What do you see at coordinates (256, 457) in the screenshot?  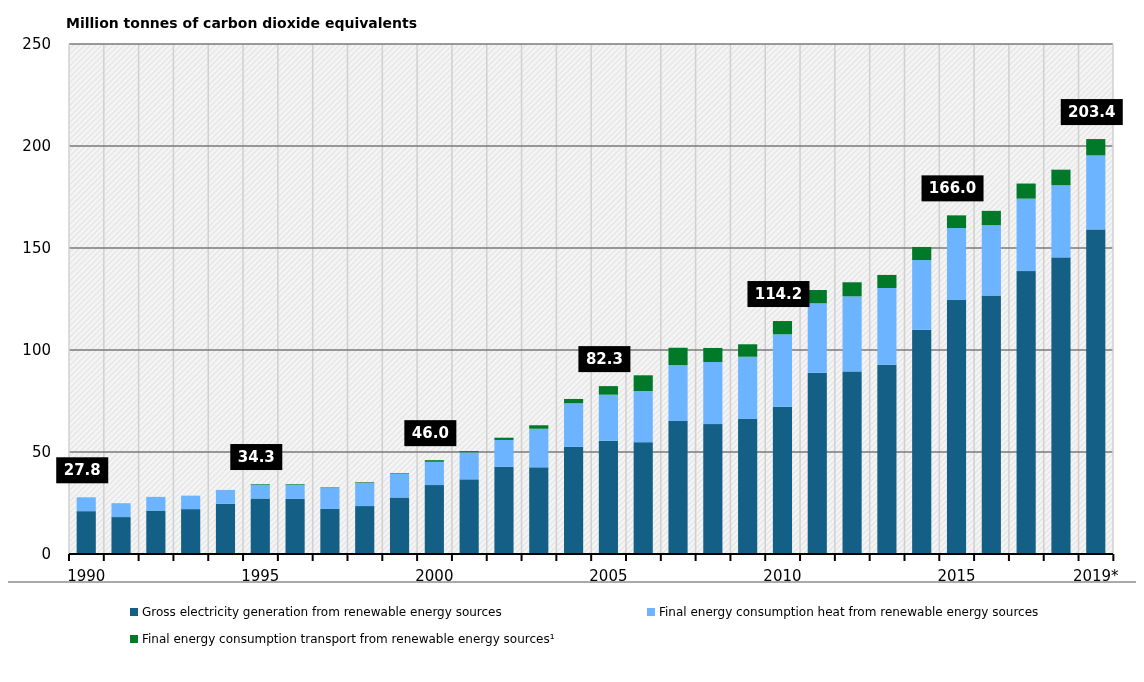 I see `total-label: 34.3` at bounding box center [256, 457].